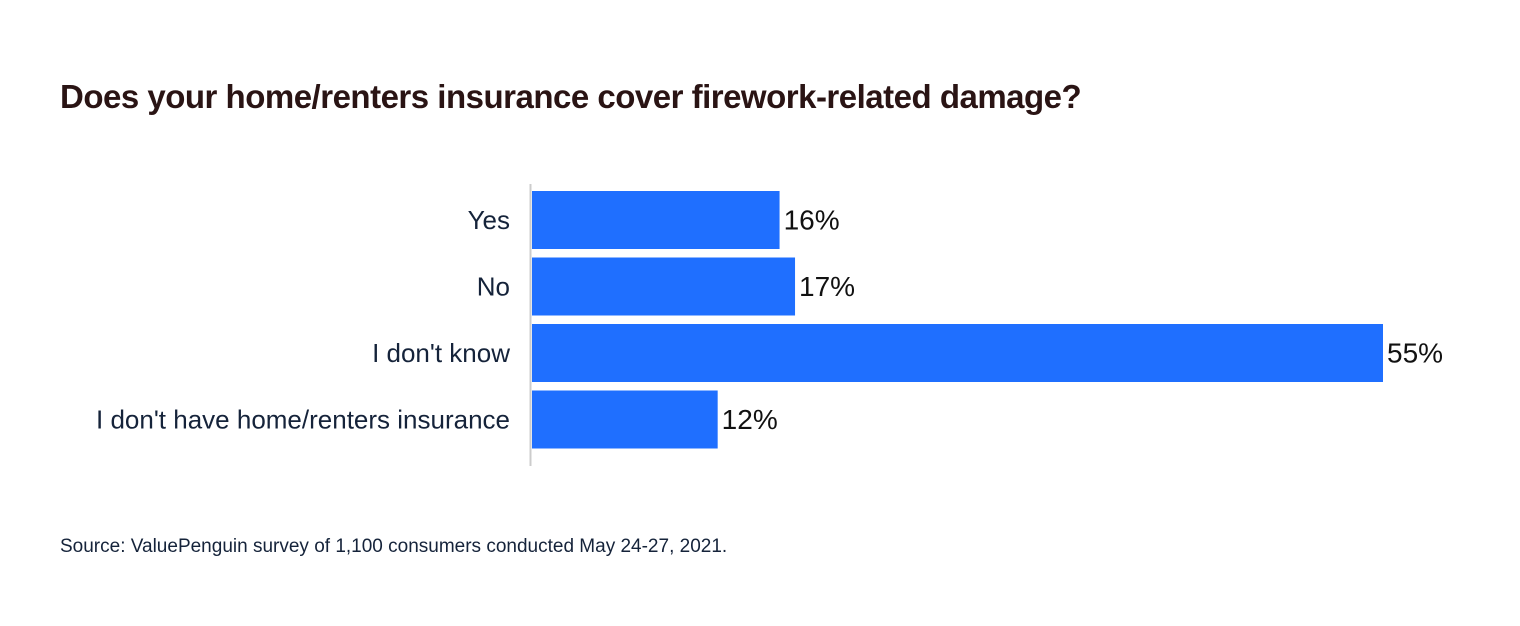 The height and width of the screenshot is (626, 1520). I want to click on category-label: I don't know, so click(441, 353).